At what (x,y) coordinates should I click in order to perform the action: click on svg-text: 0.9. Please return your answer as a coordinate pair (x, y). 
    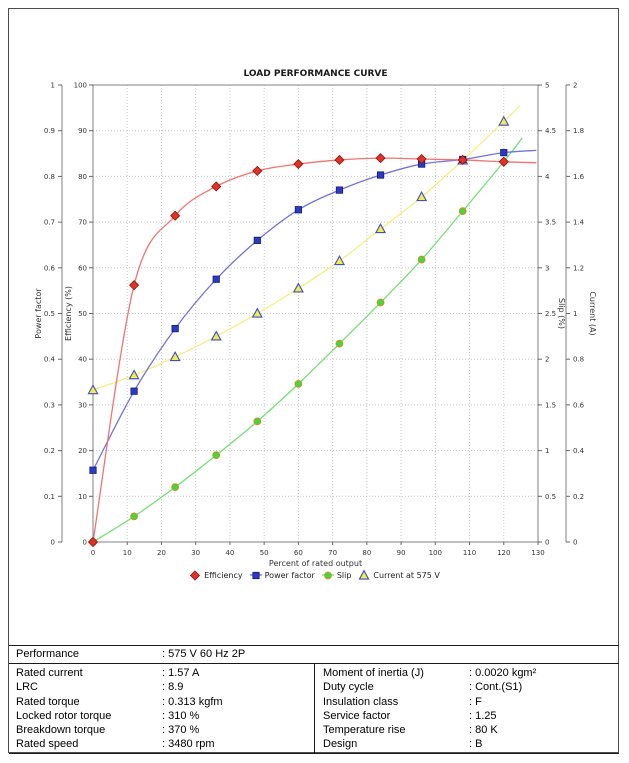
    Looking at the image, I should click on (49, 131).